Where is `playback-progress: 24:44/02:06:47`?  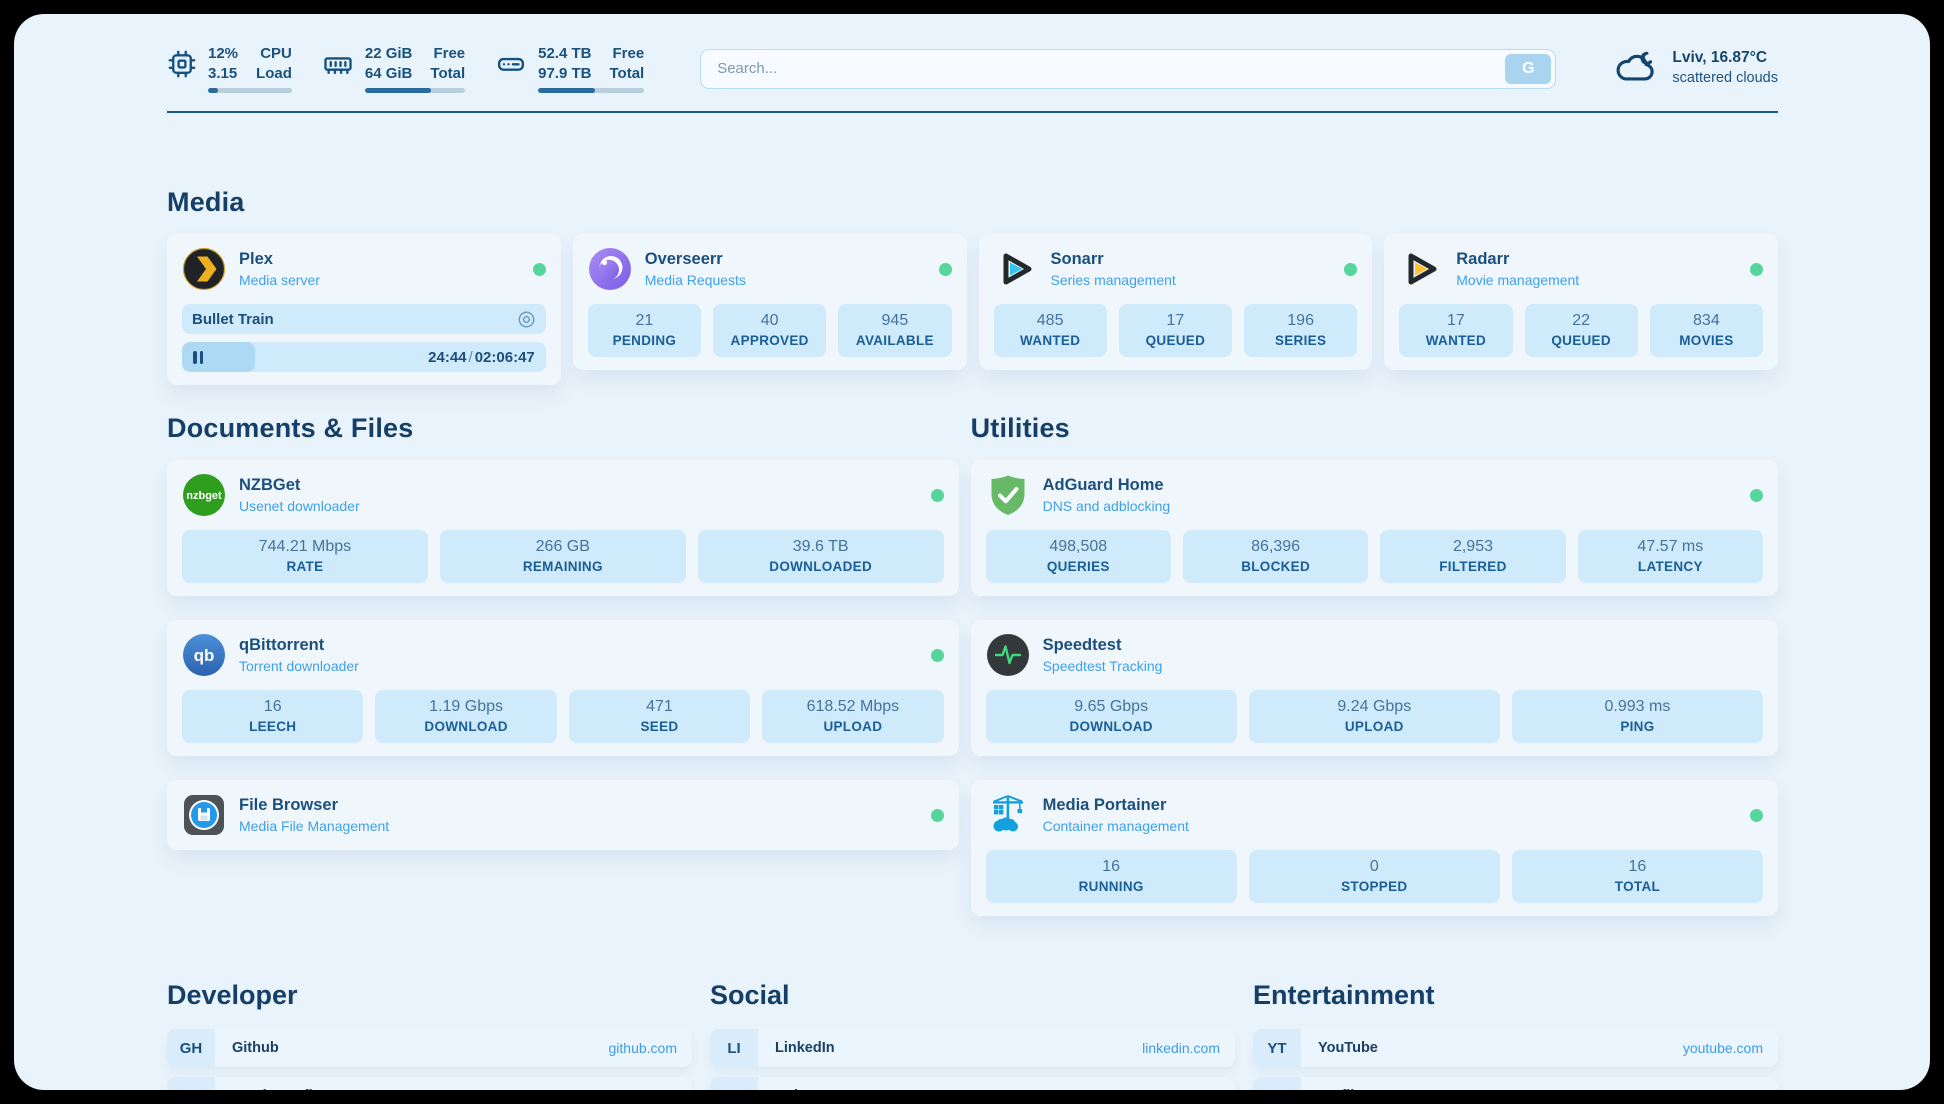 playback-progress: 24:44/02:06:47 is located at coordinates (364, 357).